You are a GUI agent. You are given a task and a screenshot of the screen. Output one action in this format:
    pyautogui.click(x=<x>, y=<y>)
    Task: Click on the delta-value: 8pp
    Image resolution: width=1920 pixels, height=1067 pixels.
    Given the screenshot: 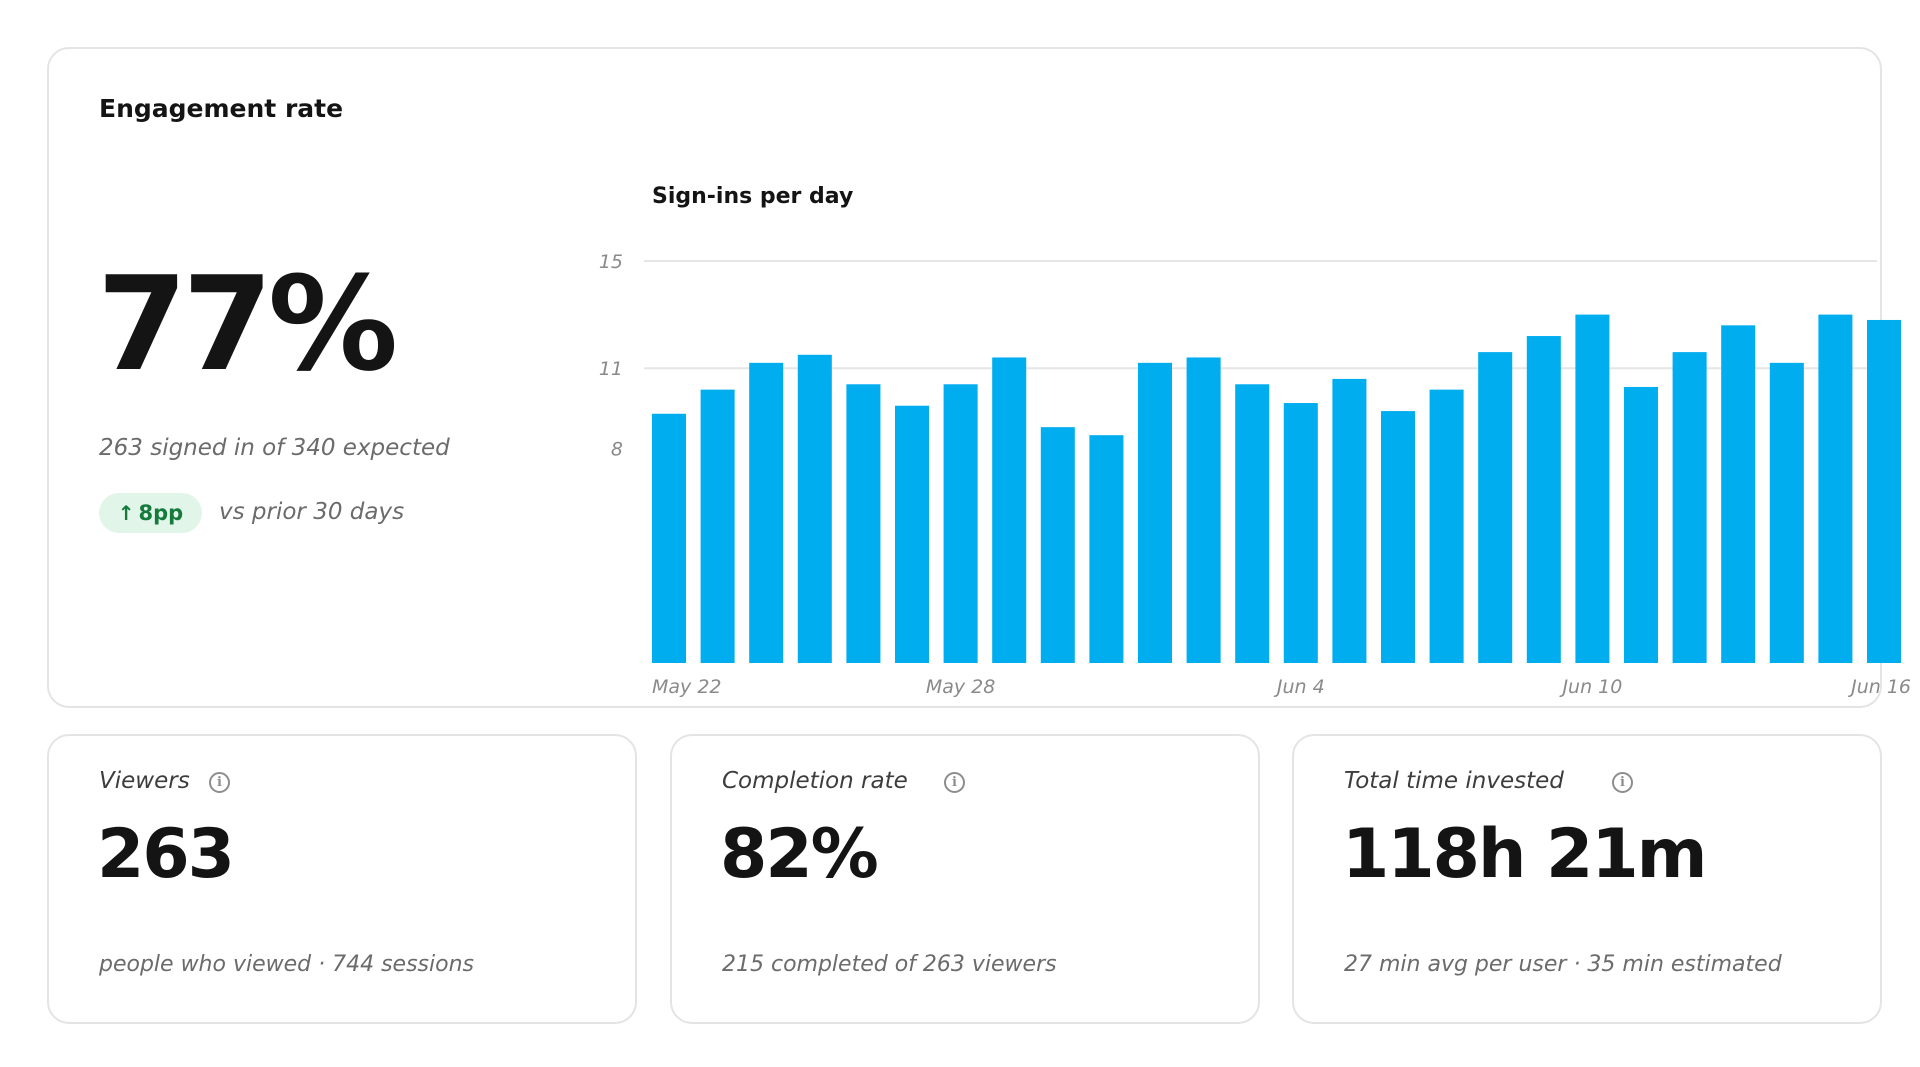 What is the action you would take?
    pyautogui.click(x=161, y=513)
    